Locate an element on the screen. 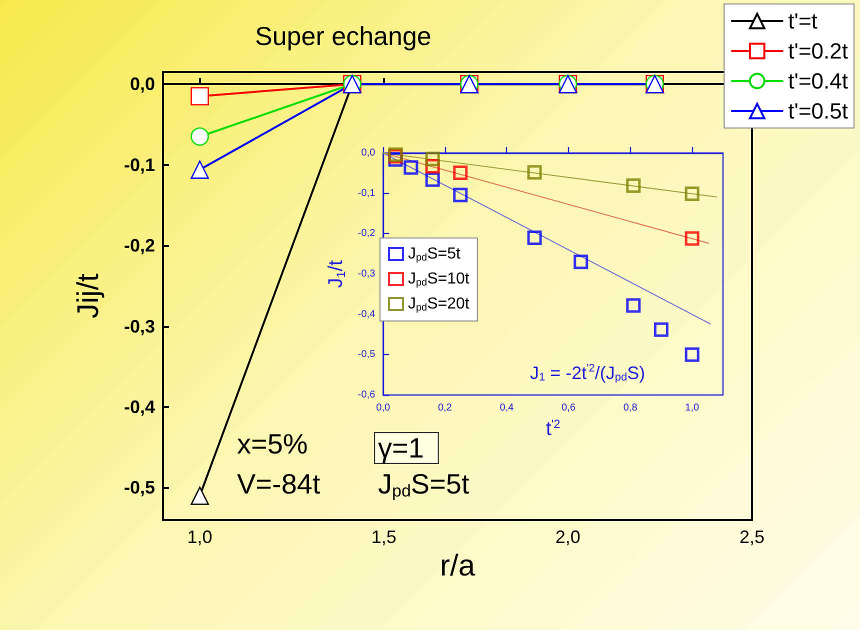 This screenshot has height=630, width=860. chart-title: Super echange is located at coordinates (343, 36).